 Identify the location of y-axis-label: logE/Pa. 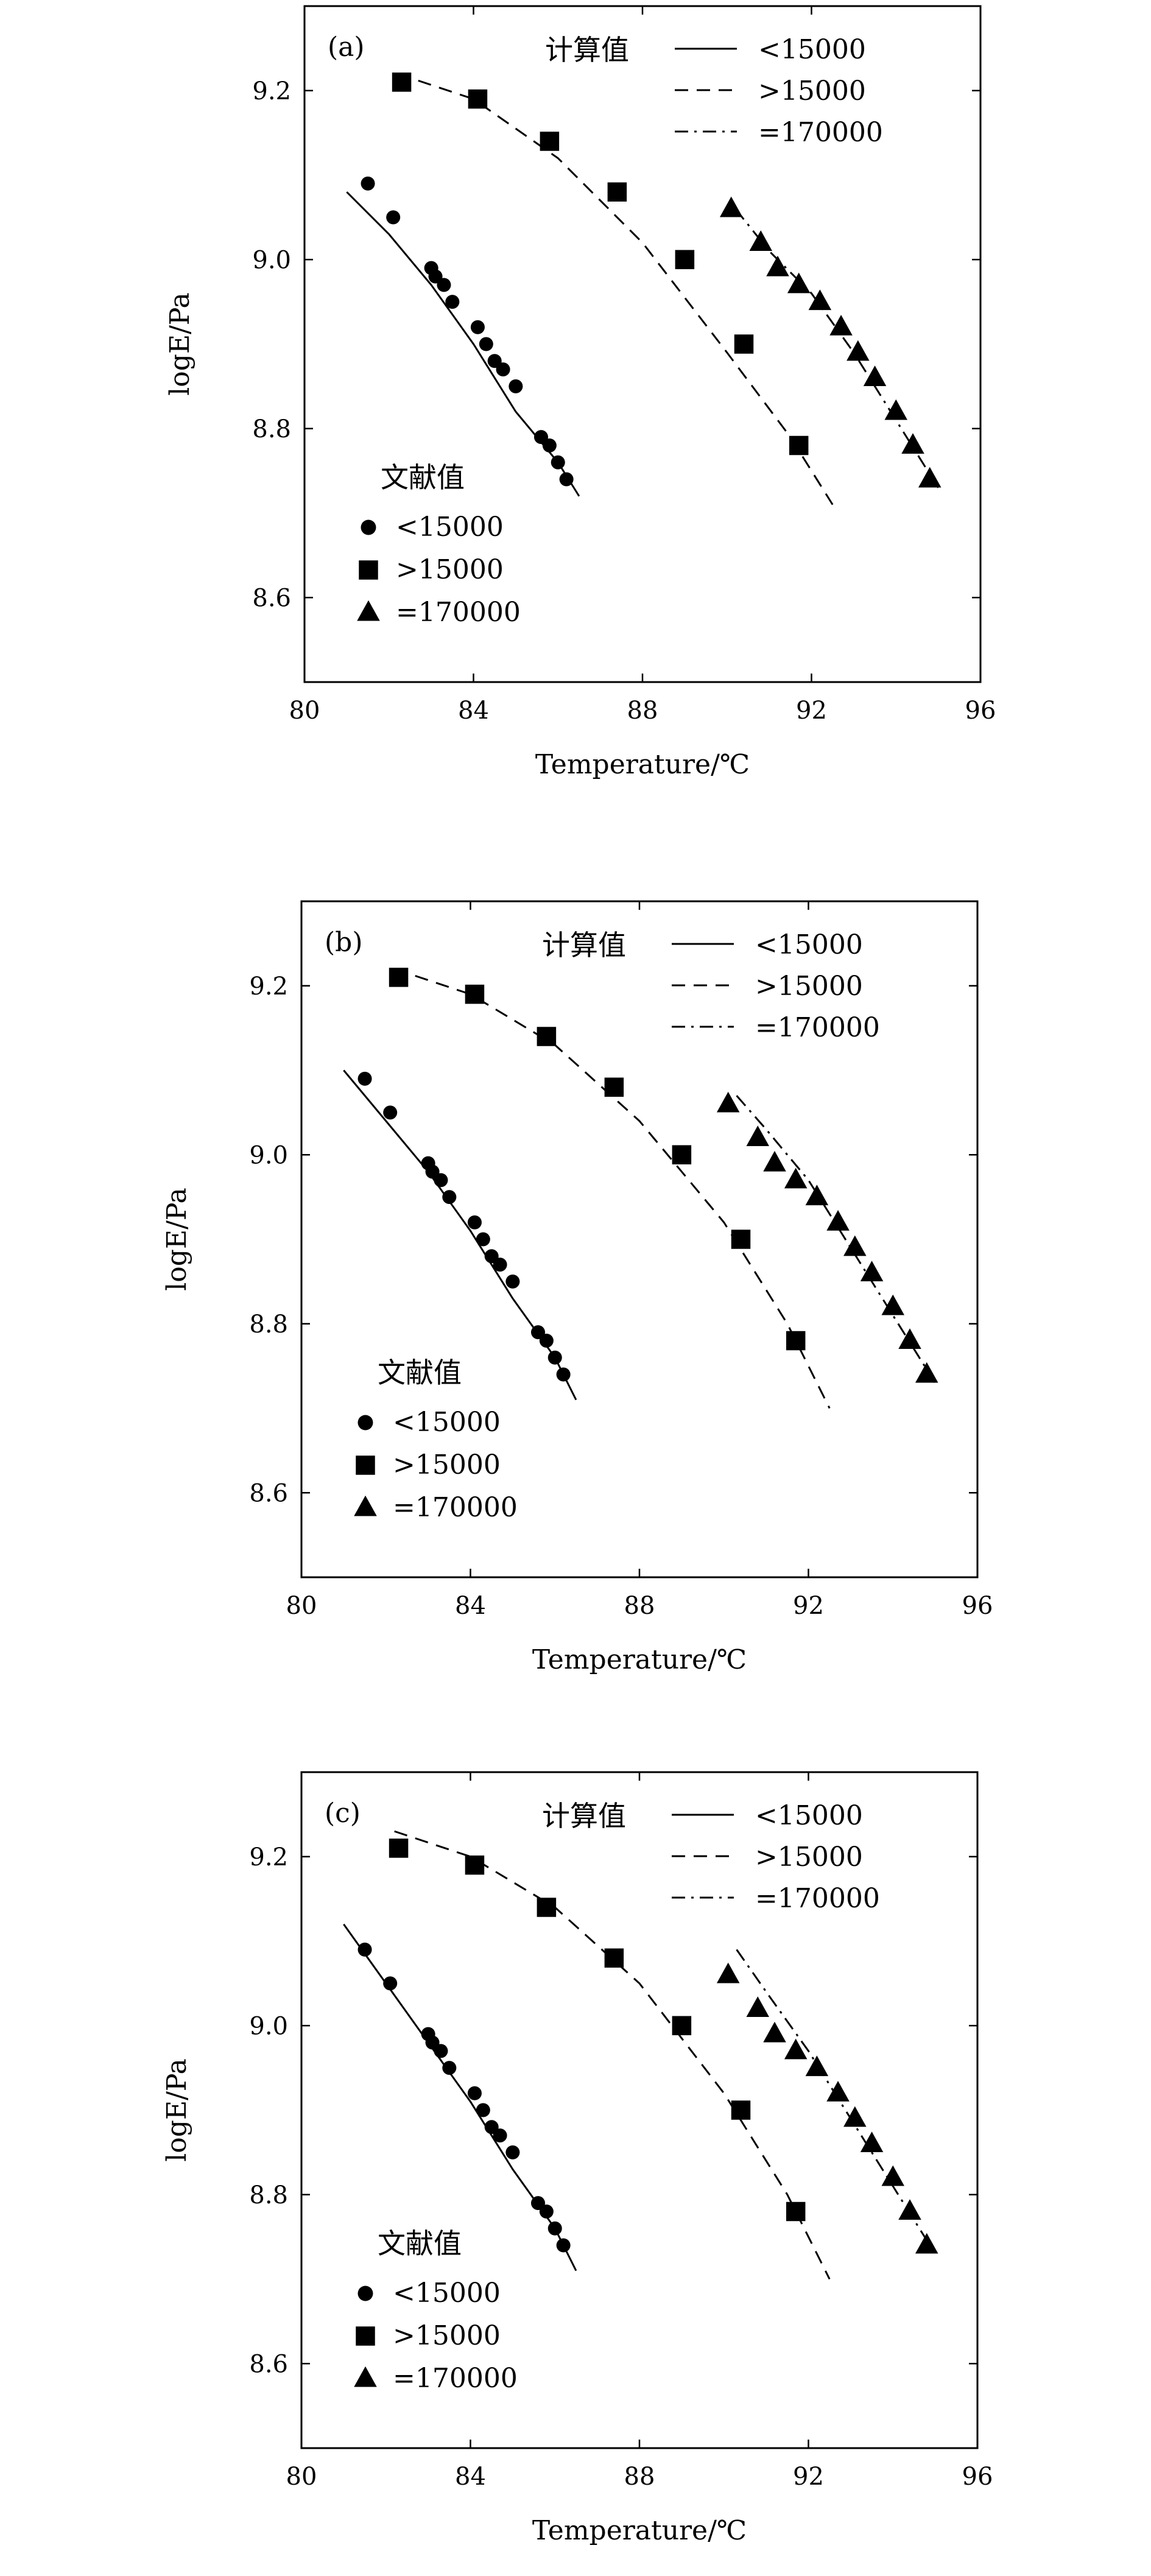
(179, 344).